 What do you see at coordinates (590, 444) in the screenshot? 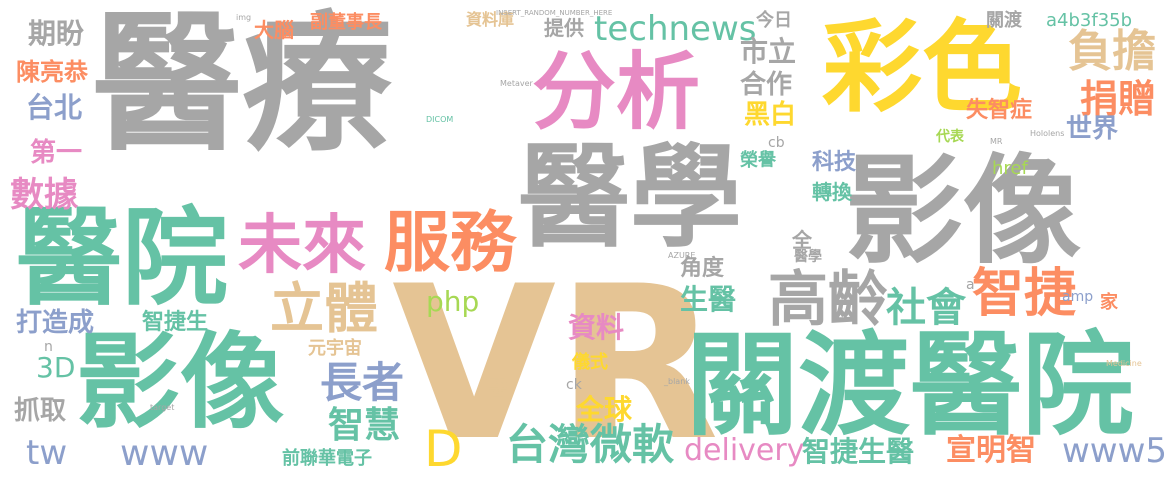
I see `word-taiwan-weiruan: 台灣微軟` at bounding box center [590, 444].